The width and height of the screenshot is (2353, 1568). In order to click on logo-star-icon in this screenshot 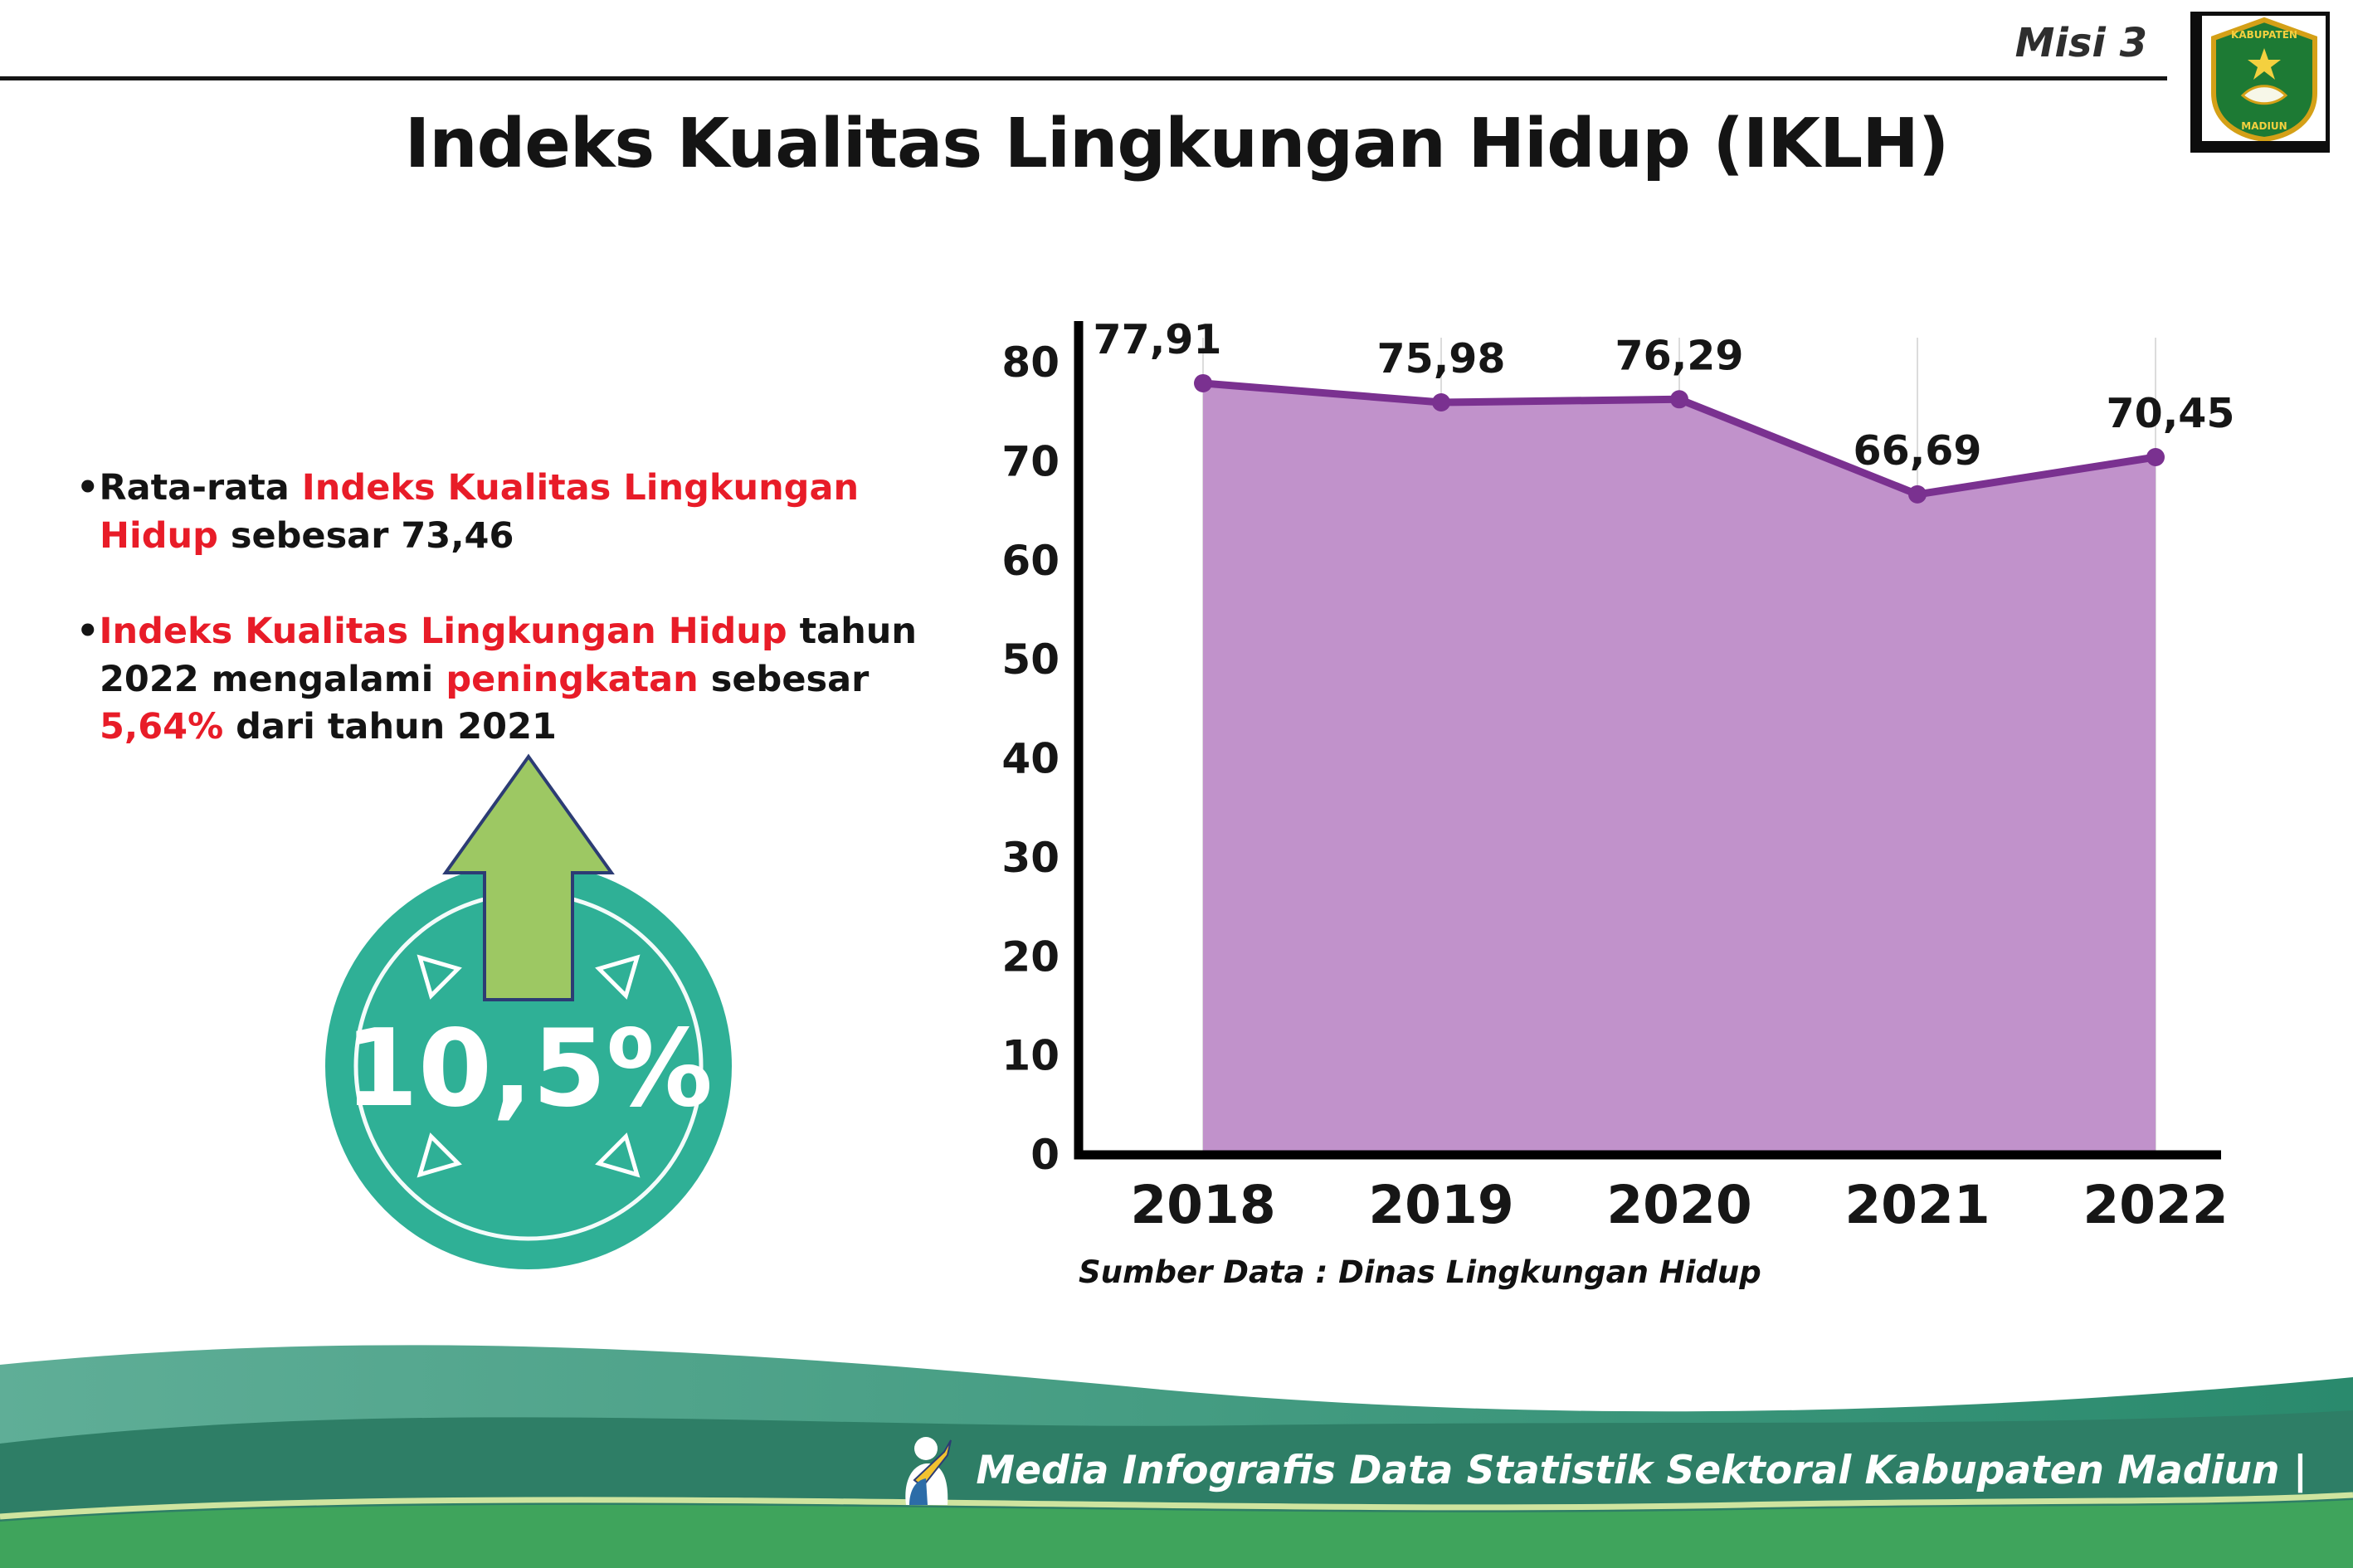, I will do `click(2264, 63)`.